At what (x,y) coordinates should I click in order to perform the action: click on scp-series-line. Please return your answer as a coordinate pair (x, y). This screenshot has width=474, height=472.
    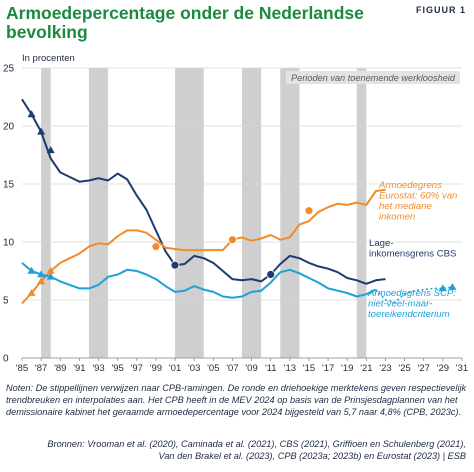
    Looking at the image, I should click on (199, 280).